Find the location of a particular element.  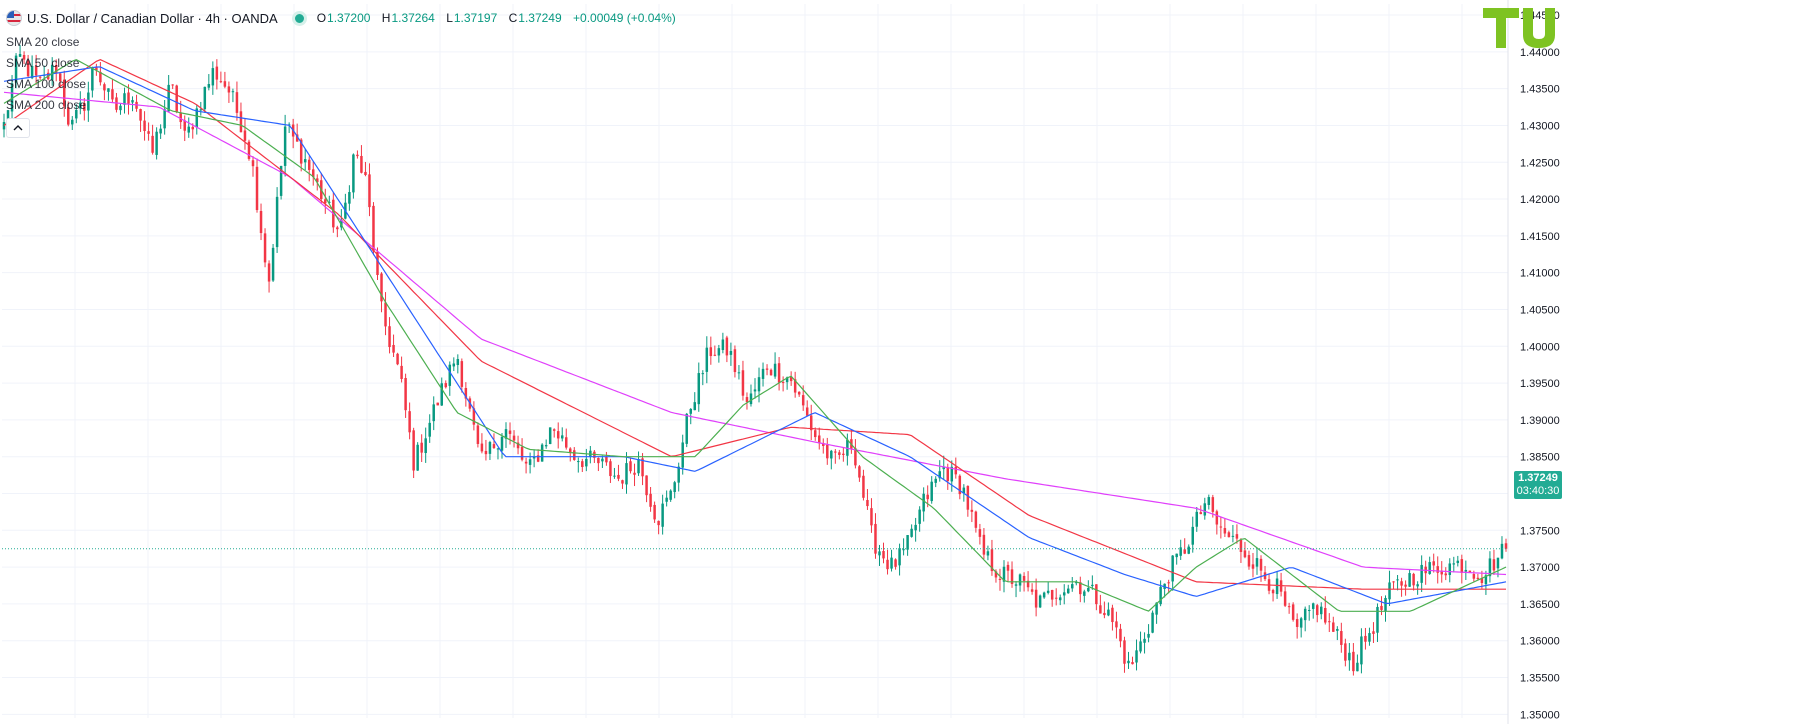

bar-countdown: 03:40:30 is located at coordinates (1538, 491).